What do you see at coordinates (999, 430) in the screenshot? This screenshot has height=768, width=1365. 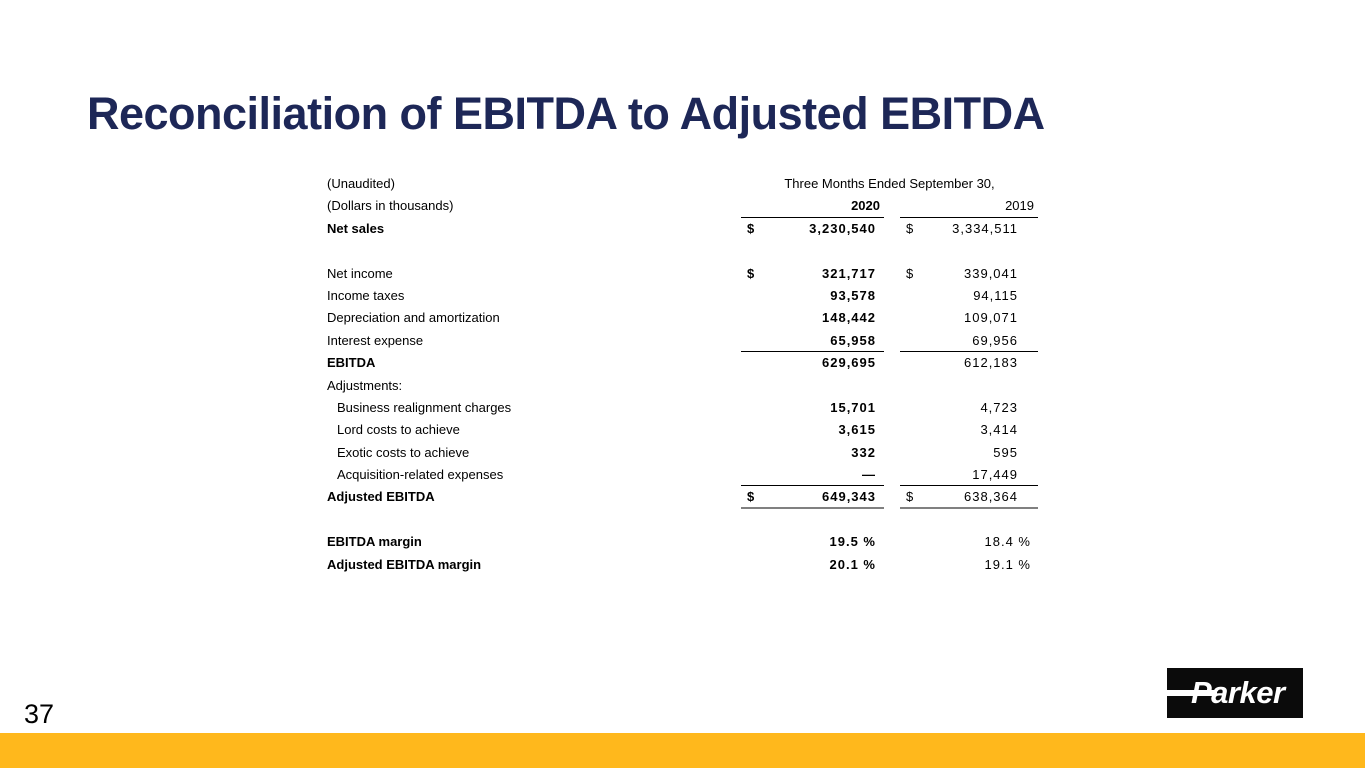 I see `value-text: 3,414` at bounding box center [999, 430].